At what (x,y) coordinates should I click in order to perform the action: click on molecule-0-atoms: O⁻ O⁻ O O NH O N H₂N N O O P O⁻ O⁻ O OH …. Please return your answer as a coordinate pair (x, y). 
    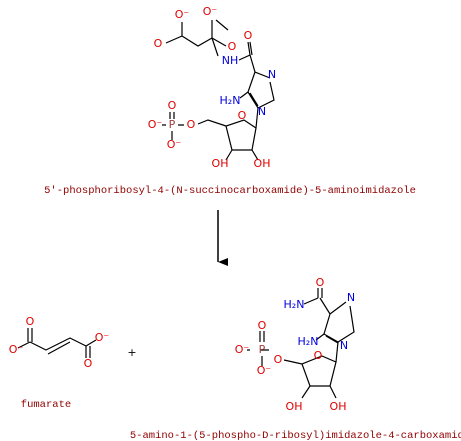
    Looking at the image, I should click on (212, 87).